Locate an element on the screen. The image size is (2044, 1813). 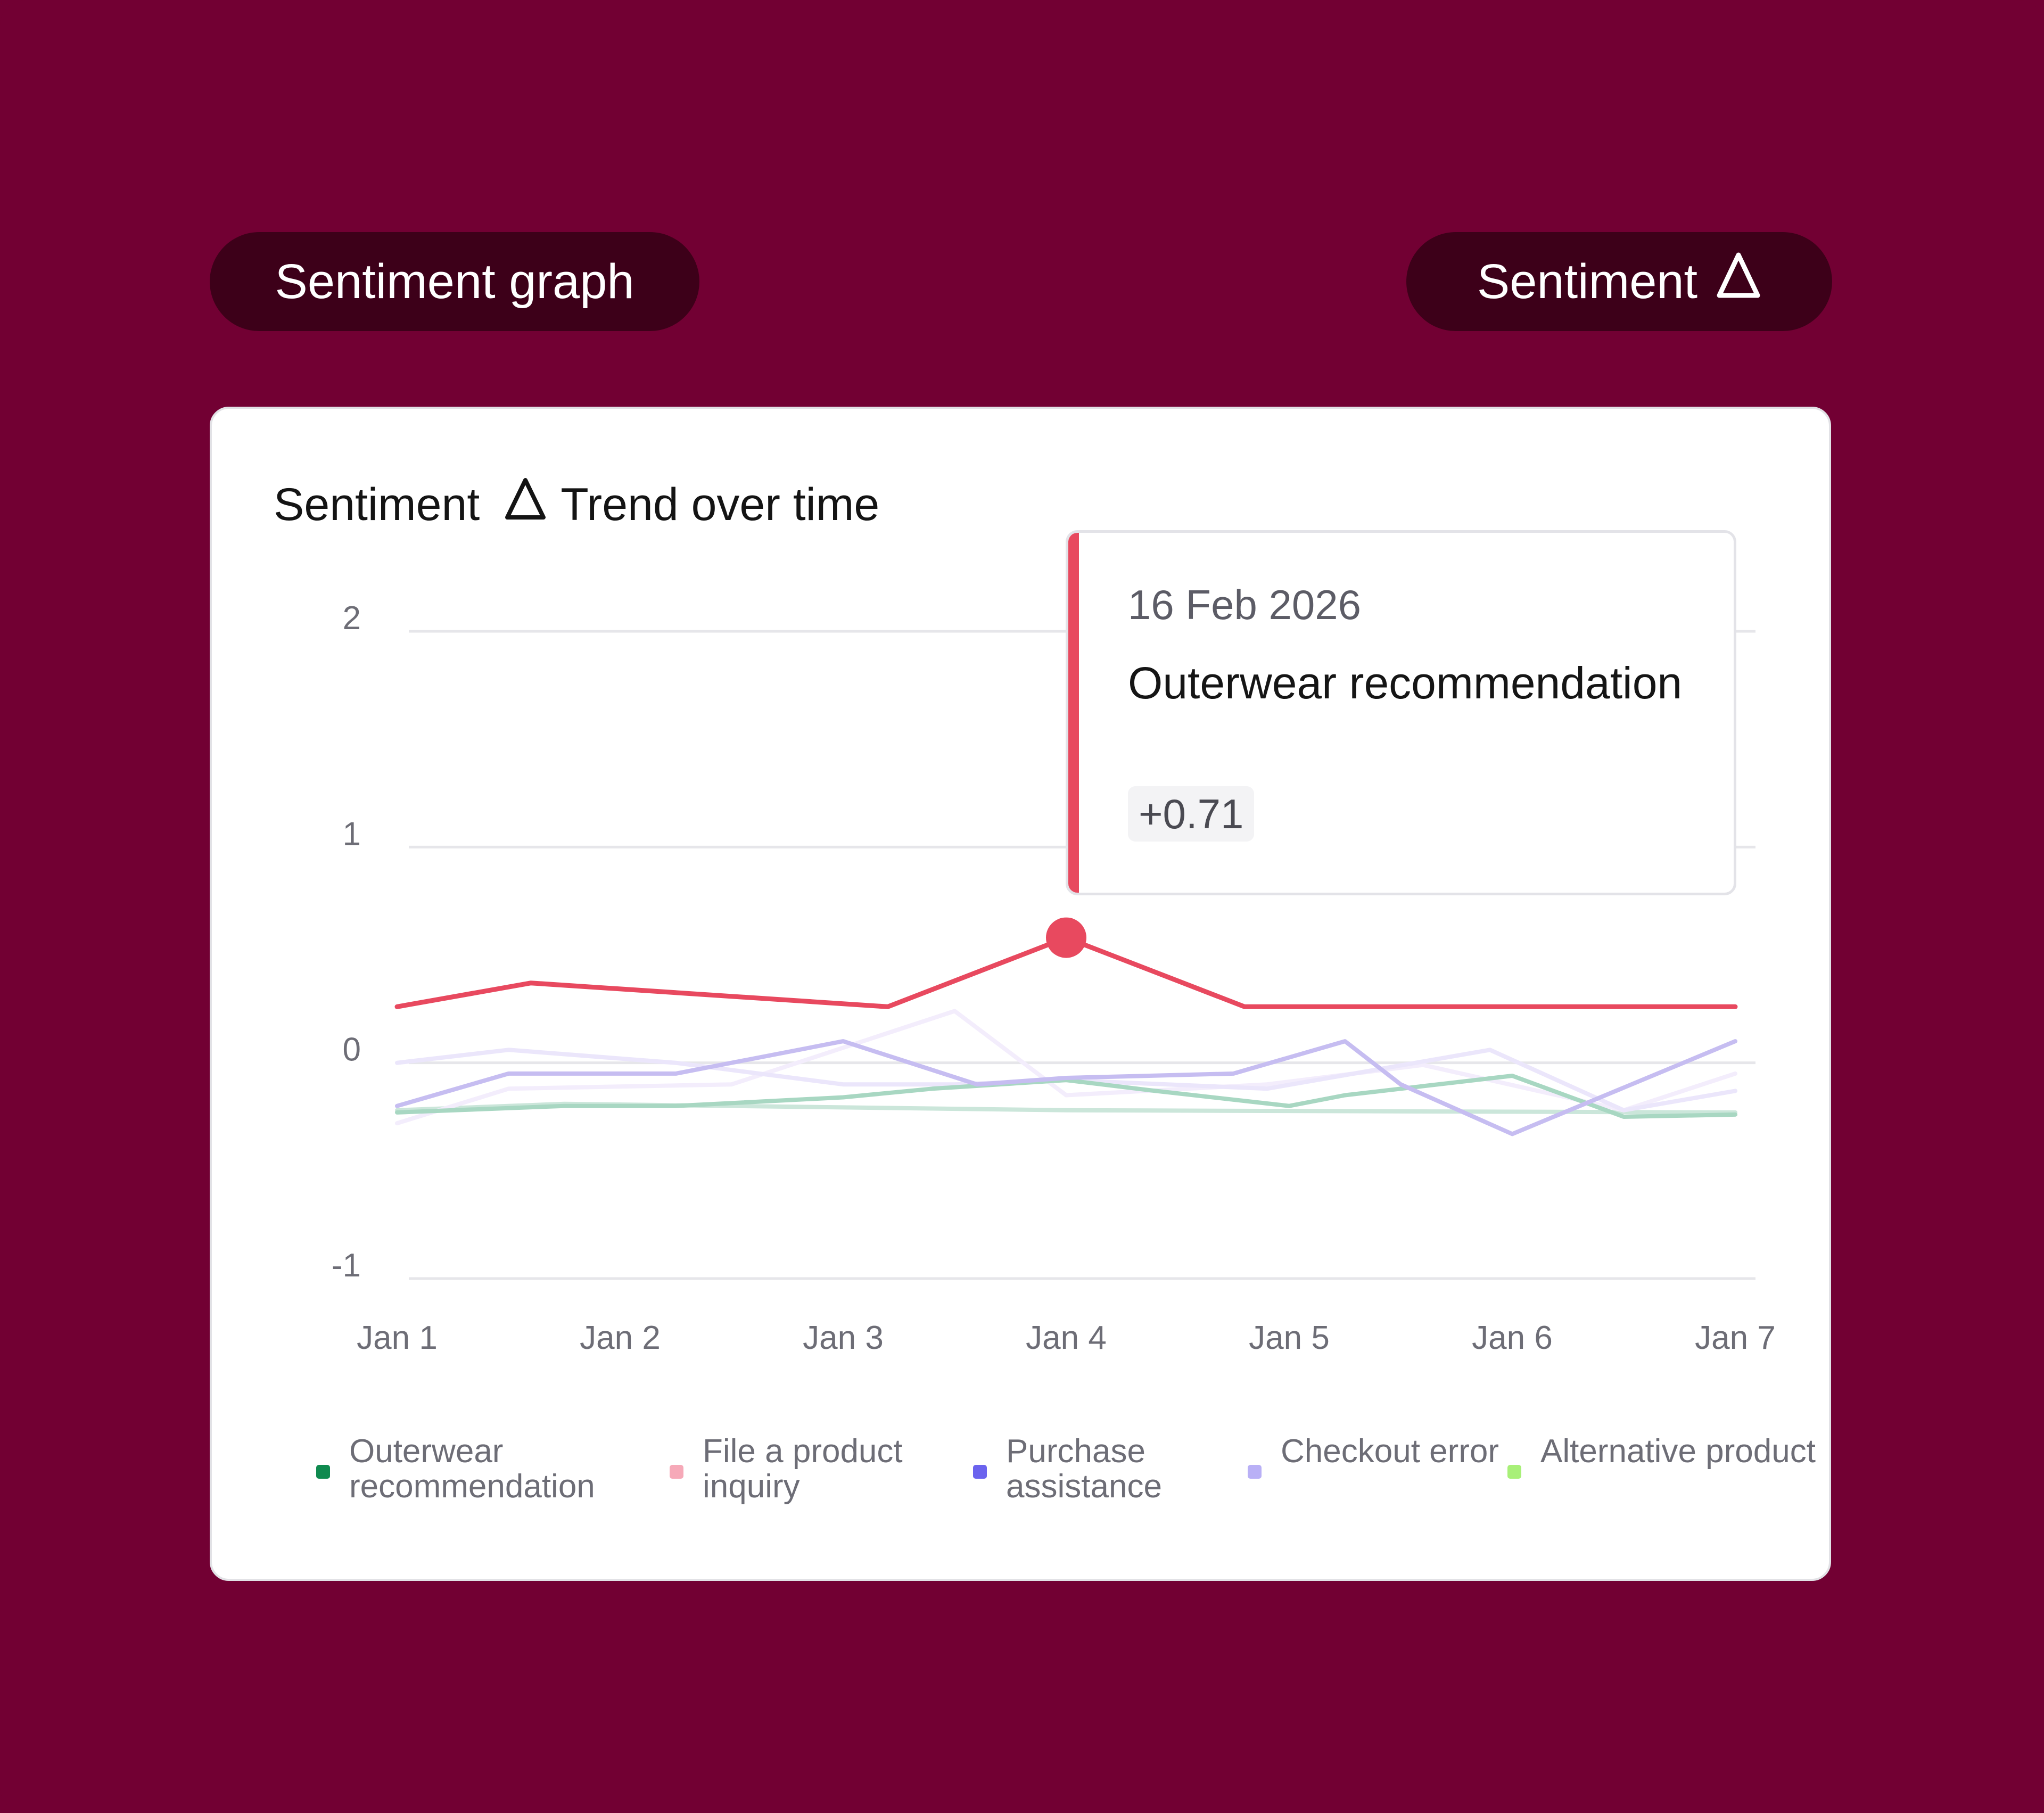
y-tick-label: 2 is located at coordinates (352, 618).